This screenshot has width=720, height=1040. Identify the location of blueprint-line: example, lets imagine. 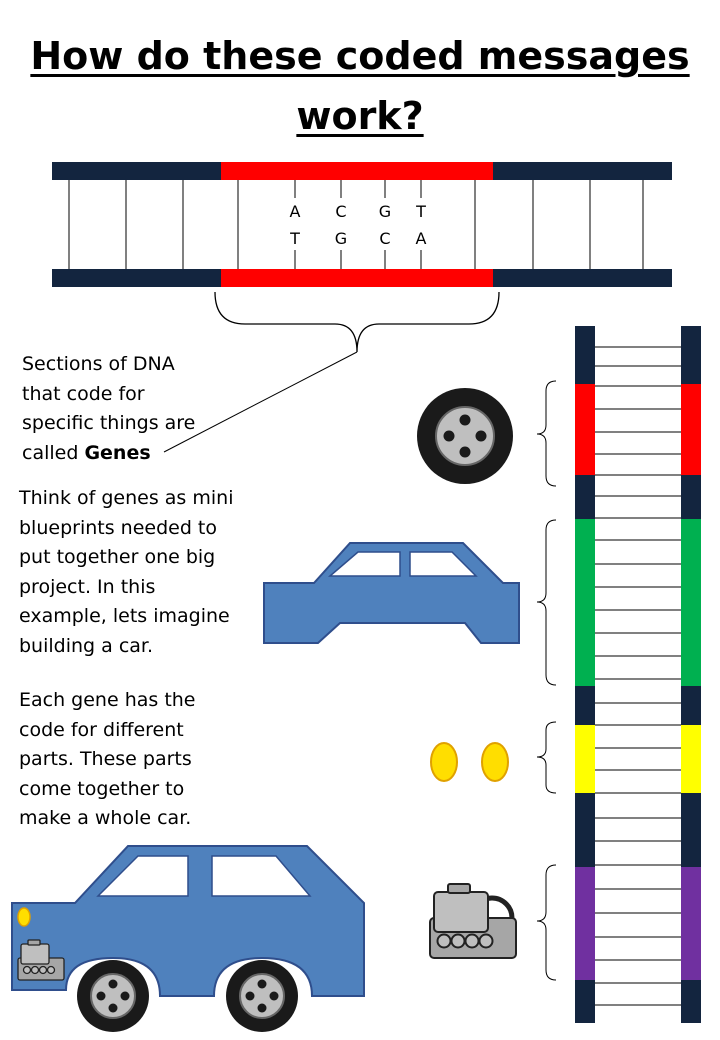
(124, 616).